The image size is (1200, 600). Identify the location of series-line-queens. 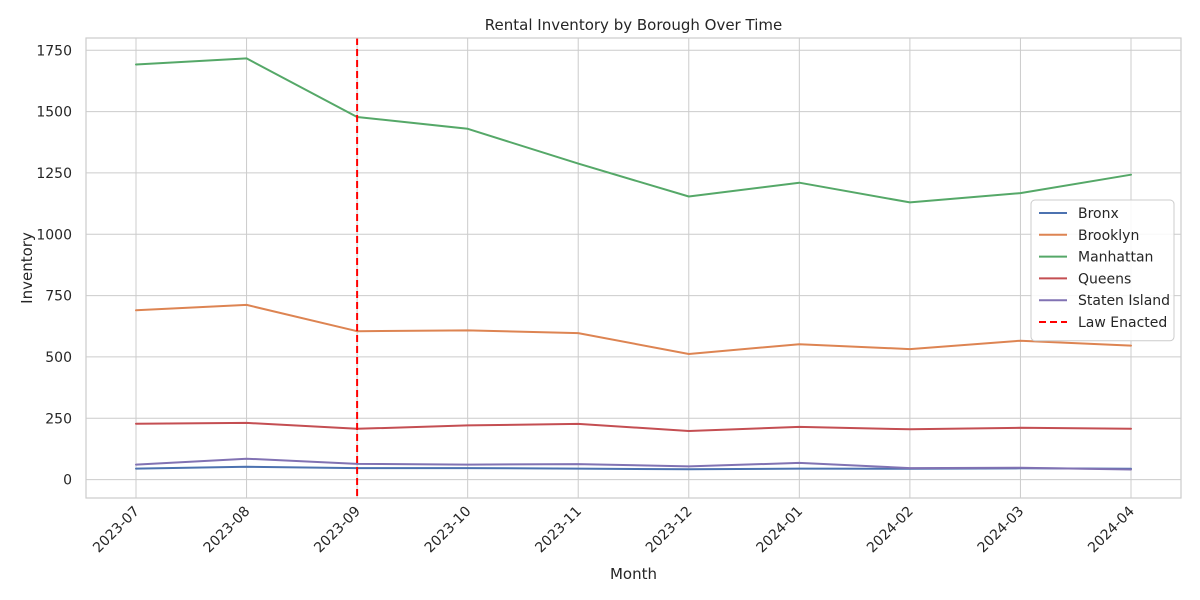
(633, 426).